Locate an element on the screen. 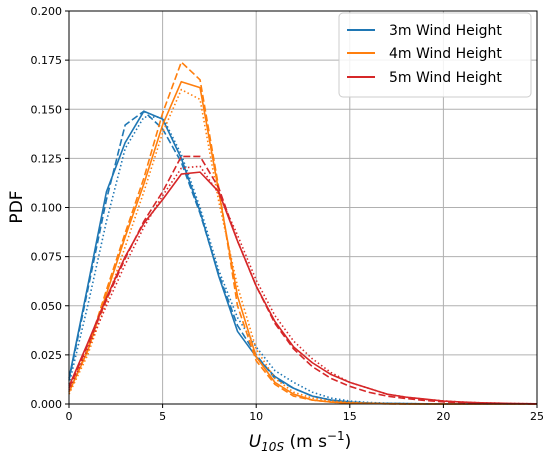 The width and height of the screenshot is (550, 455). y-tick-label: 0.050 is located at coordinates (47, 306).